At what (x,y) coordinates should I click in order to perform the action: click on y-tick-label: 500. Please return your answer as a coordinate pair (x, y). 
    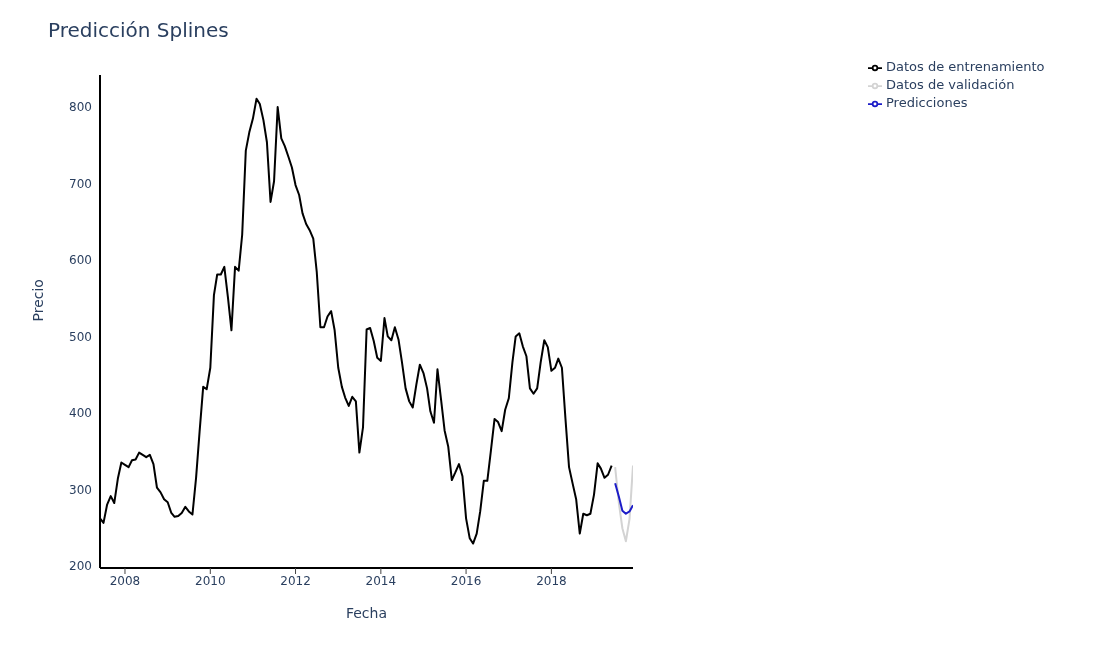
    Looking at the image, I should click on (80, 336).